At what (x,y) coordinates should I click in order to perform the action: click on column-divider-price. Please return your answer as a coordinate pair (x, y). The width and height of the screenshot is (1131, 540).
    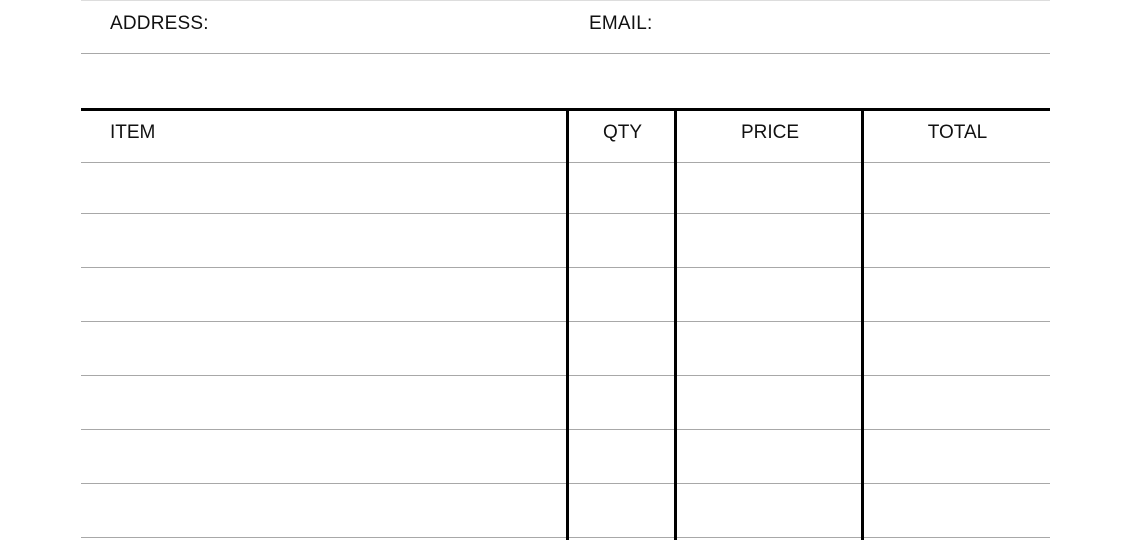
    Looking at the image, I should click on (675, 325).